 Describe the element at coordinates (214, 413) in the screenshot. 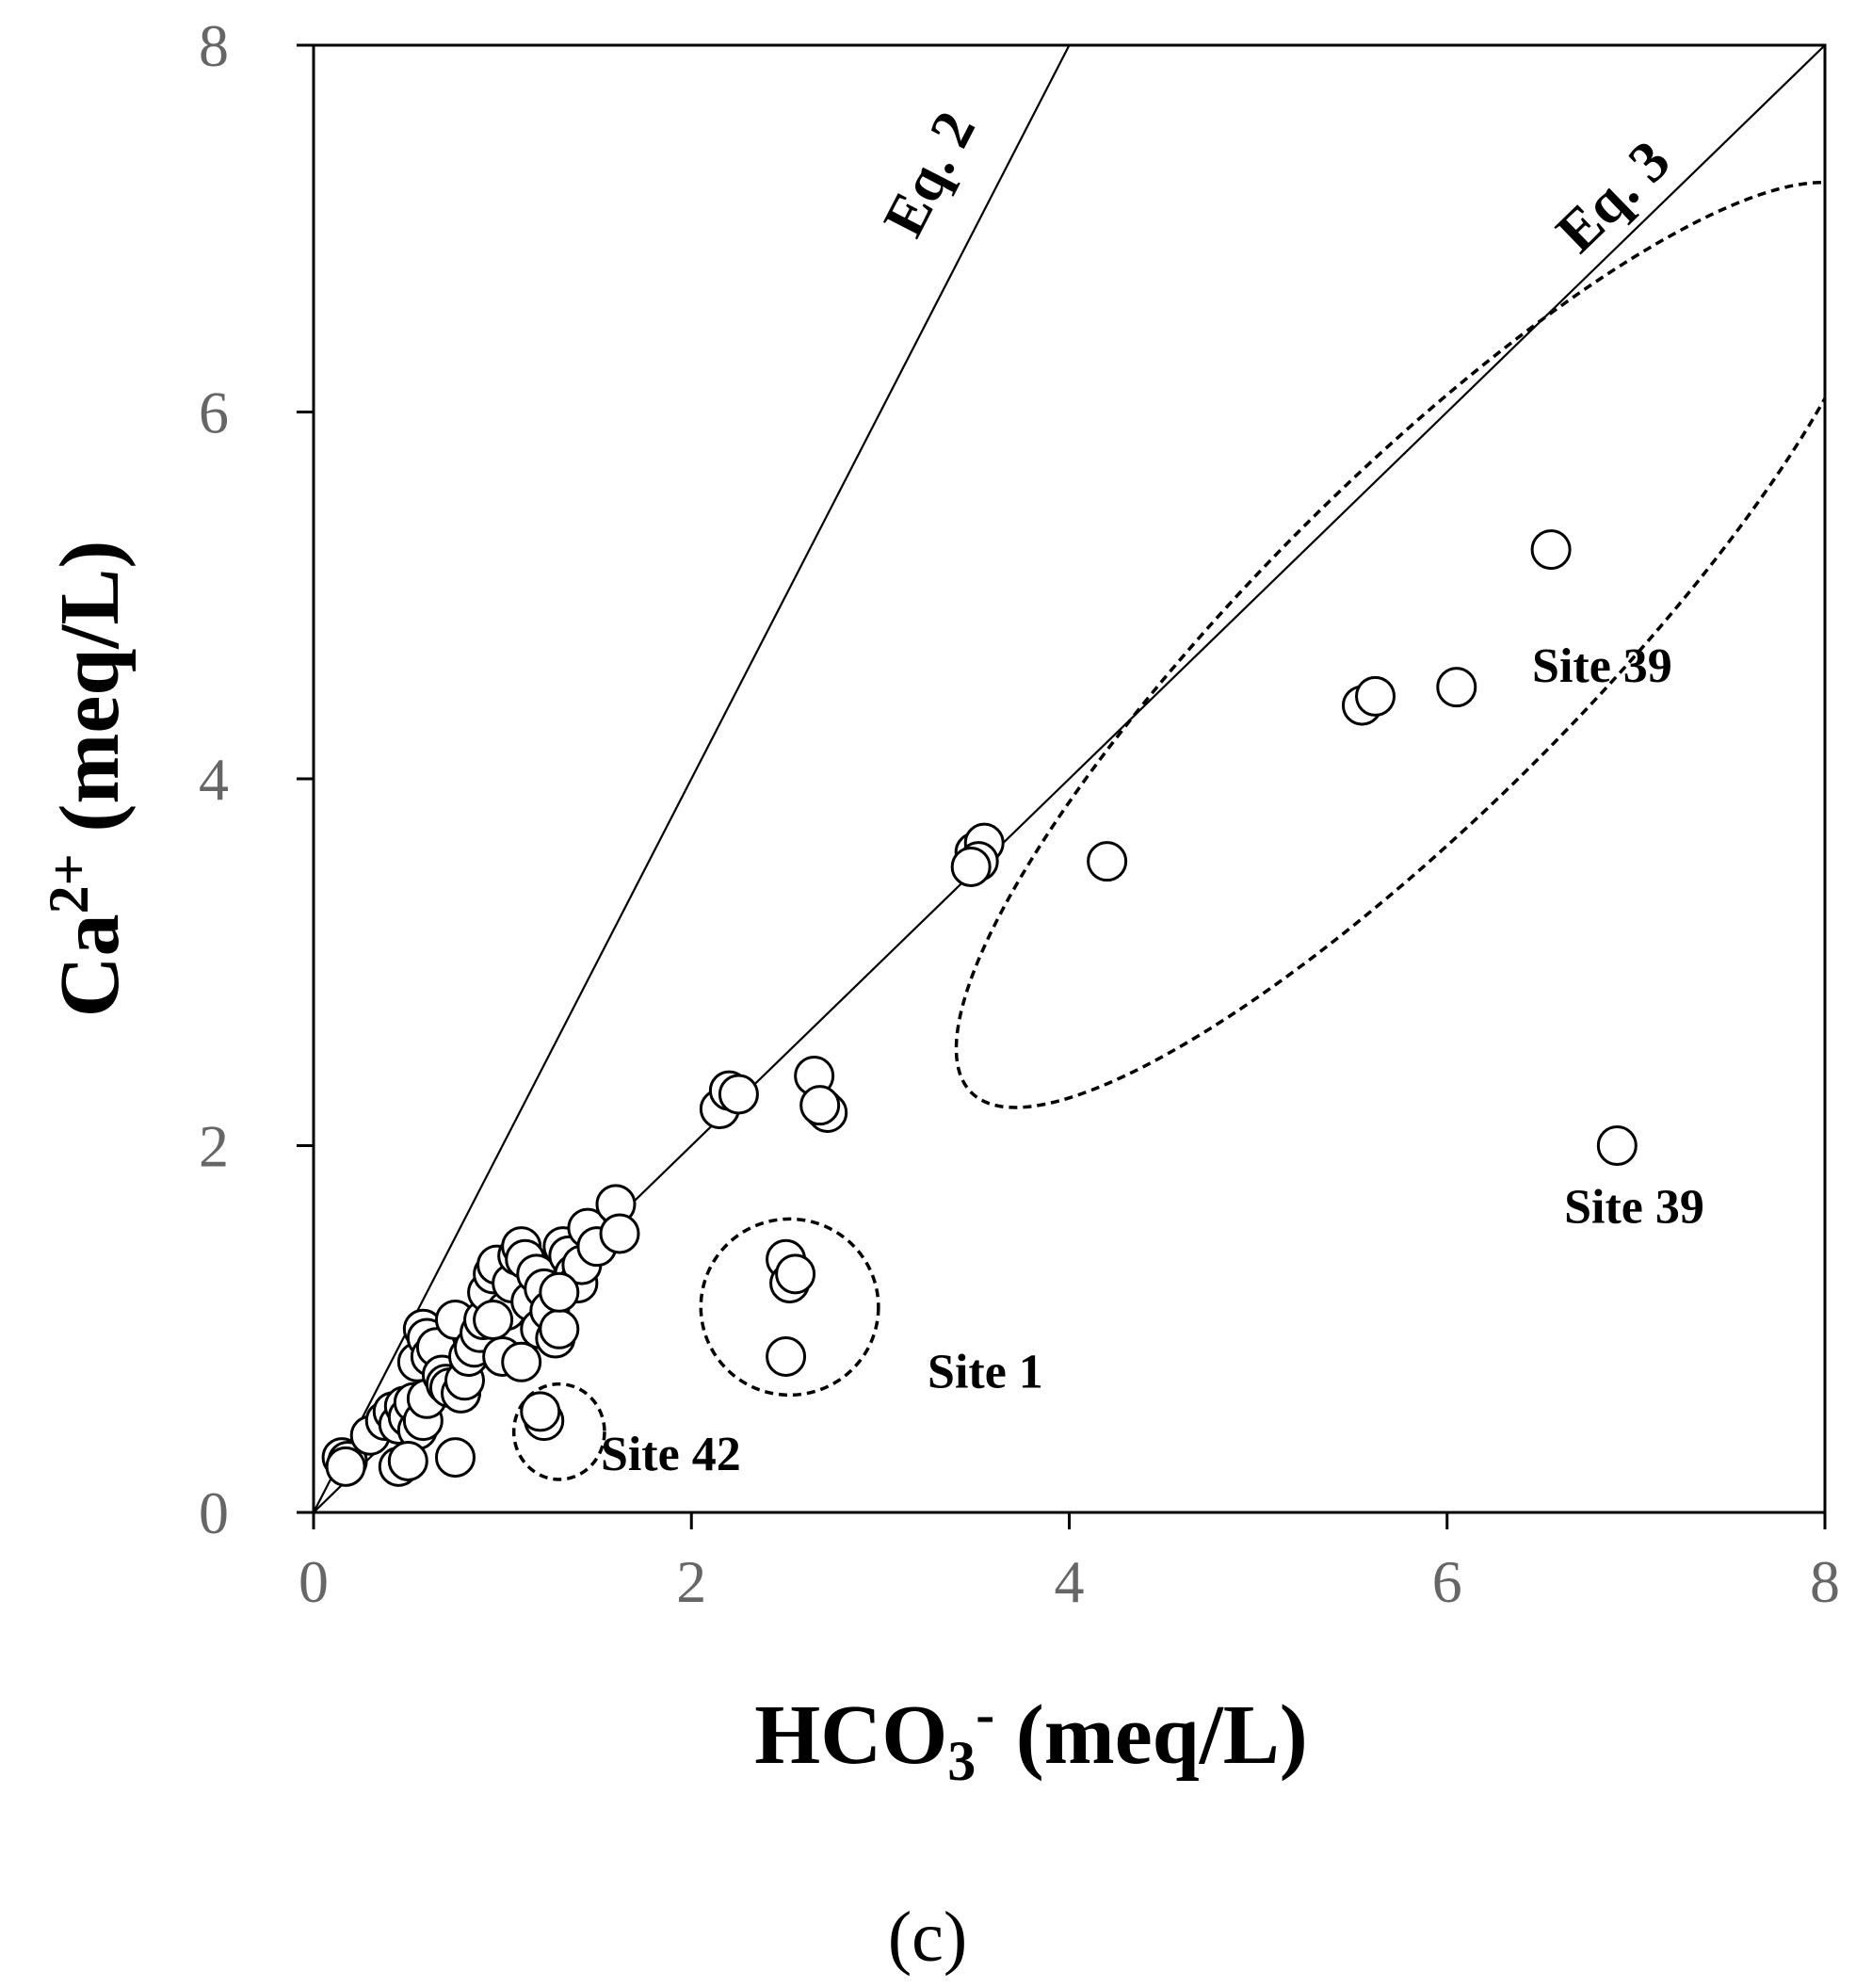

I see `y-tick-label: 6` at that location.